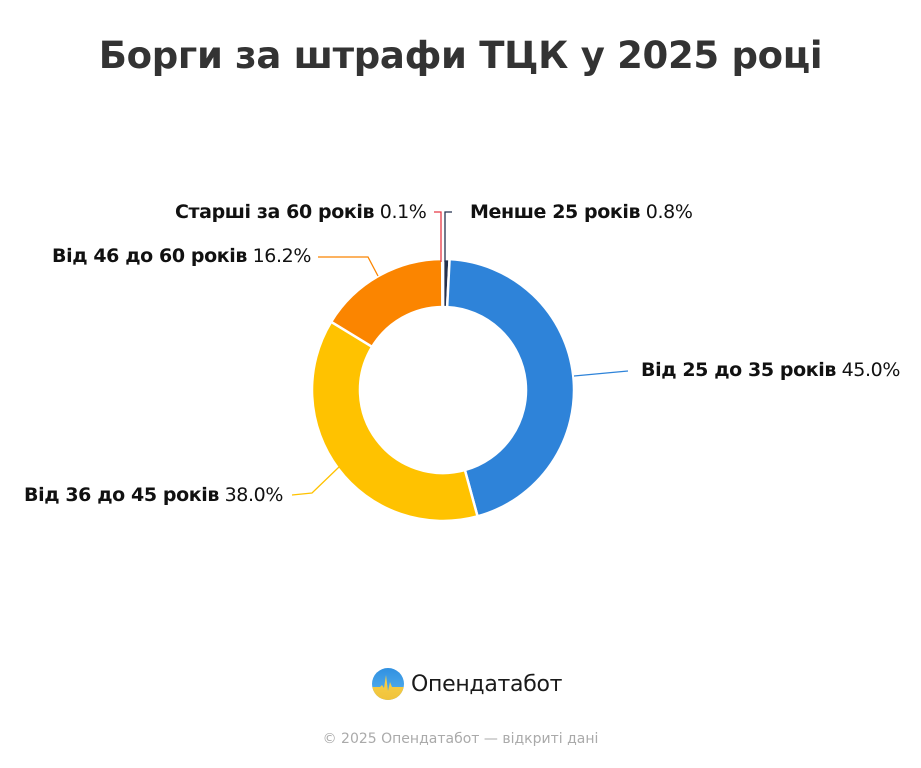 The image size is (921, 768). What do you see at coordinates (581, 212) in the screenshot?
I see `label-under-25: Менше 25 років 0.8%` at bounding box center [581, 212].